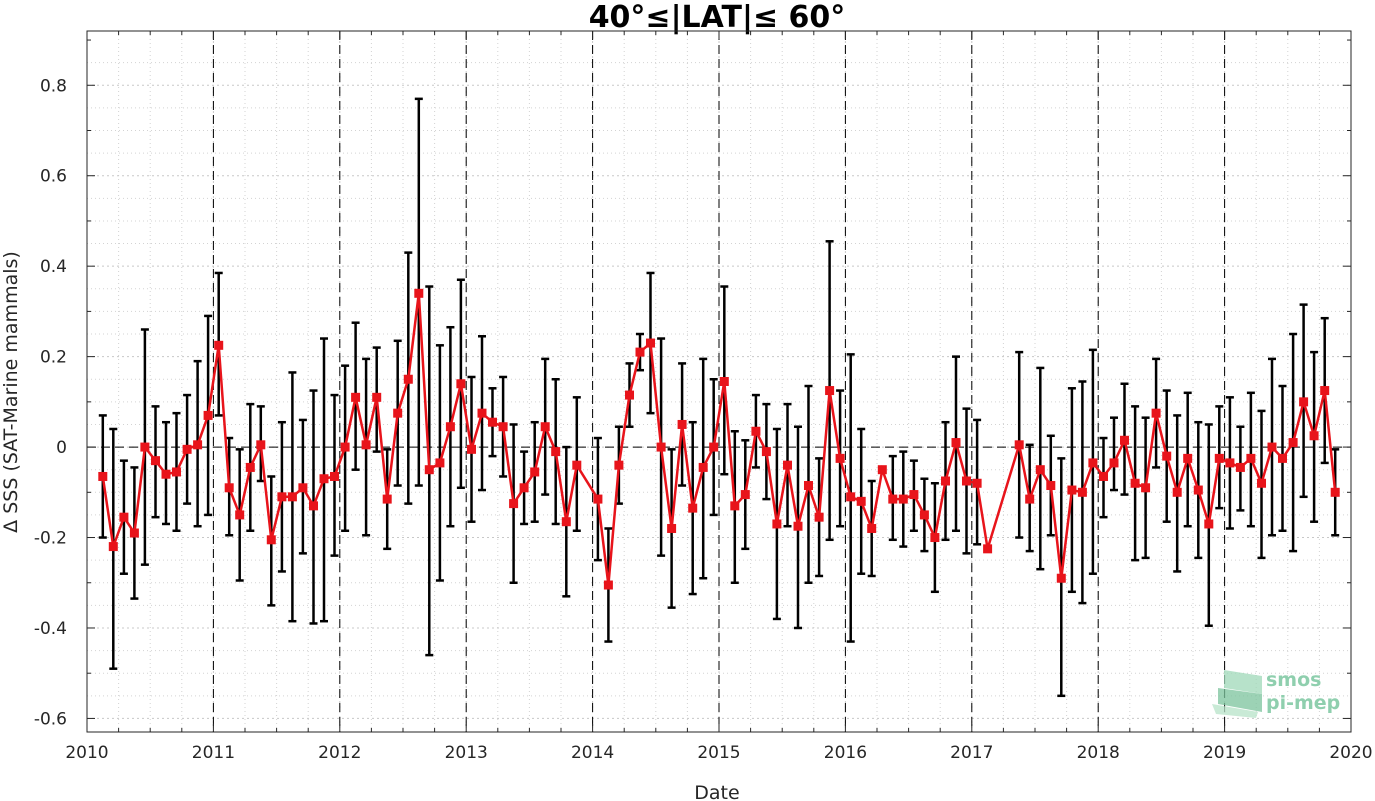 The width and height of the screenshot is (1375, 801). What do you see at coordinates (1303, 703) in the screenshot?
I see `logo-text-pimep: pi-mep` at bounding box center [1303, 703].